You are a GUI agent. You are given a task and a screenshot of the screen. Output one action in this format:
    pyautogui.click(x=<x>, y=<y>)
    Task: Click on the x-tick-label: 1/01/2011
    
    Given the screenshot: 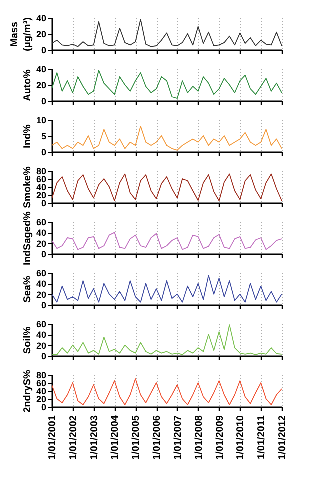 What is the action you would take?
    pyautogui.click(x=262, y=437)
    